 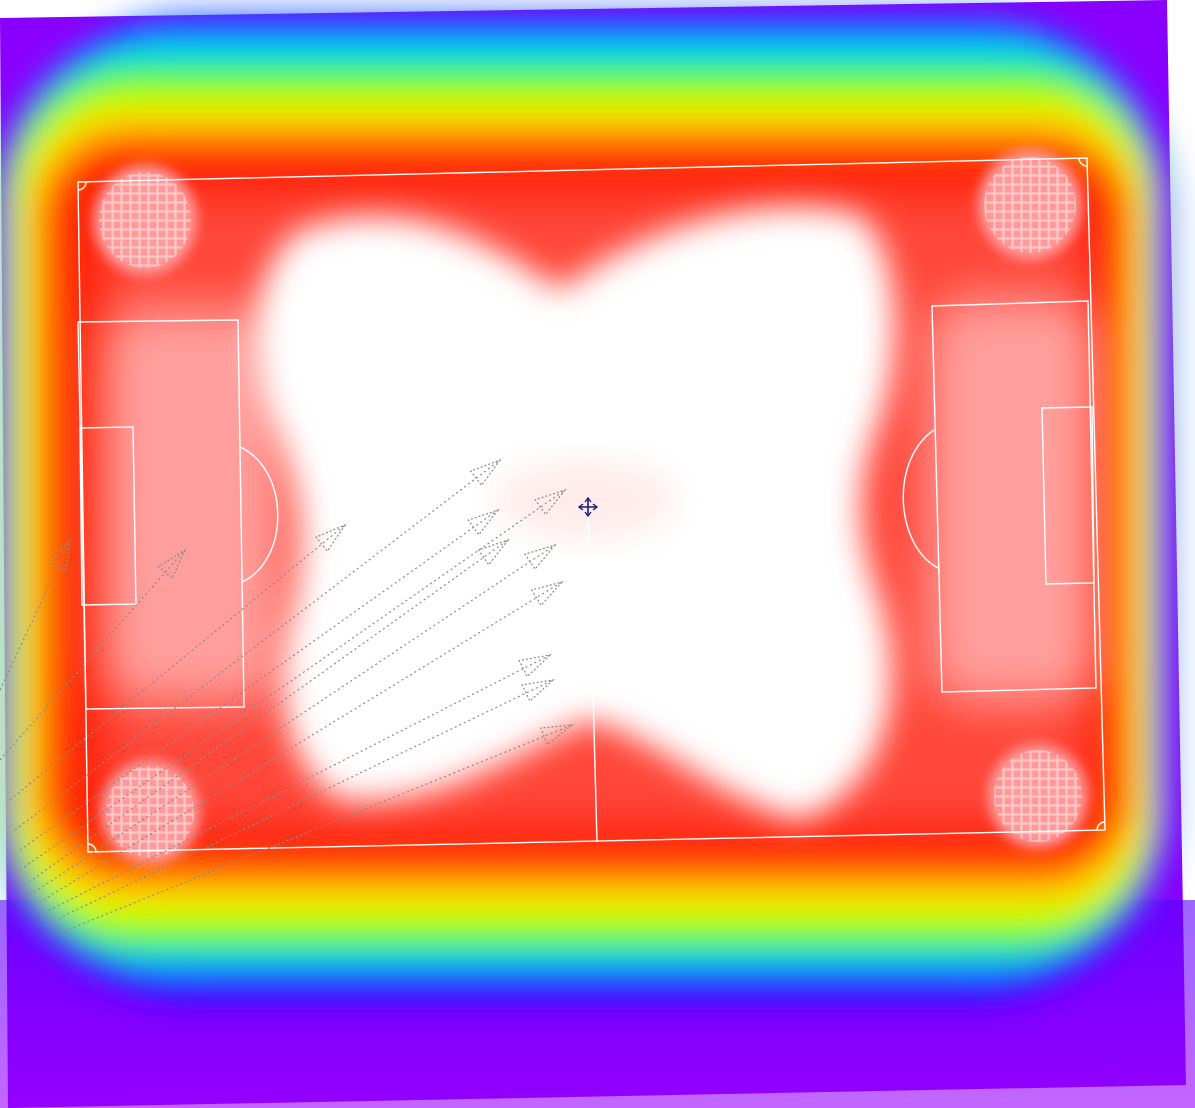 What do you see at coordinates (592, 673) in the screenshot?
I see `halfway-line` at bounding box center [592, 673].